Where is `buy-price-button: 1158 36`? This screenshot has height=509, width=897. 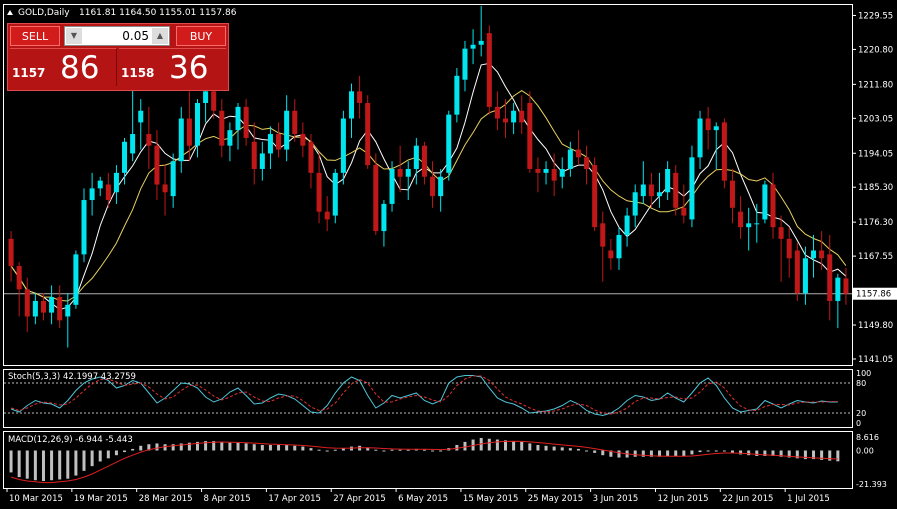
buy-price-button: 1158 36 is located at coordinates (172, 67).